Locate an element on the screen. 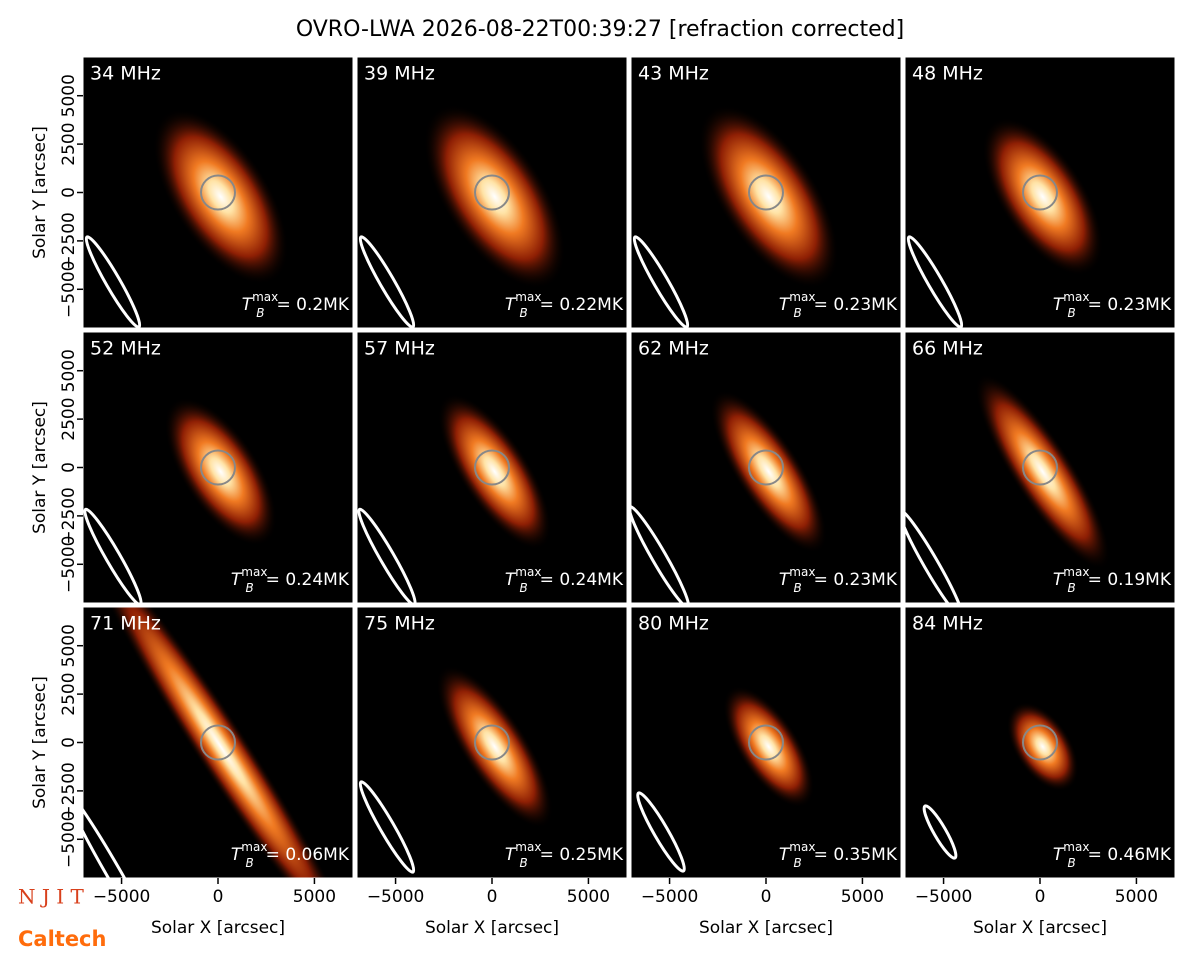  panel: 66 MHz Tmax B = 0.19MK is located at coordinates (1040, 467).